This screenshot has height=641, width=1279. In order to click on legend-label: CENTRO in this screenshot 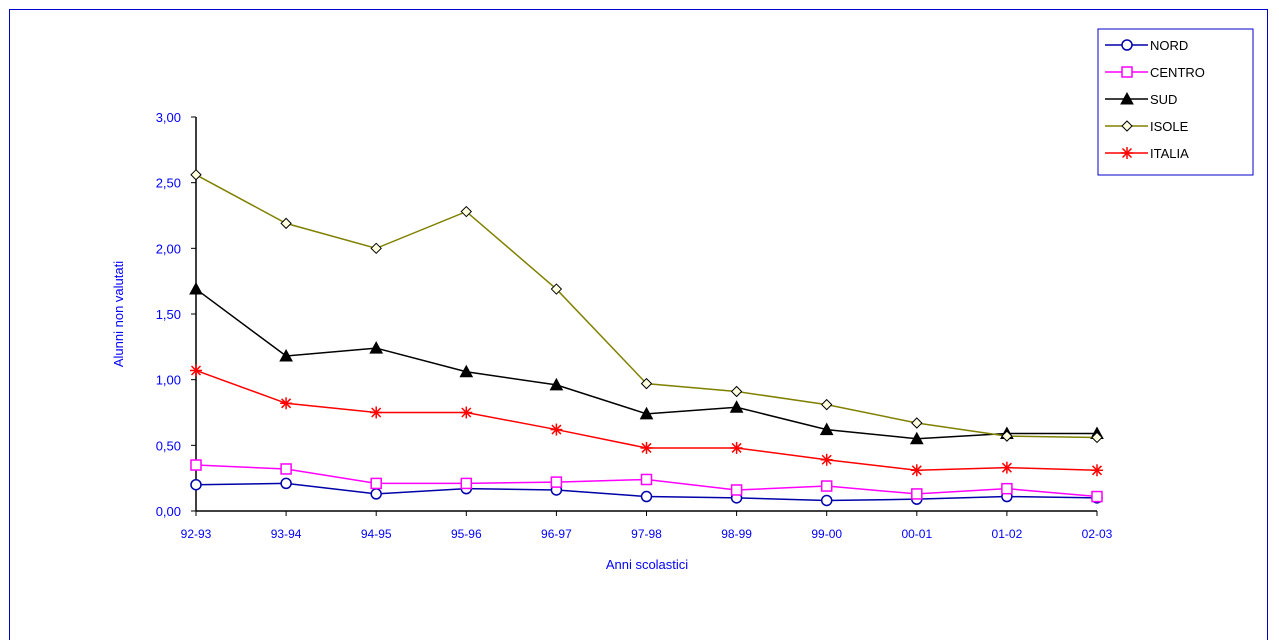, I will do `click(1177, 72)`.